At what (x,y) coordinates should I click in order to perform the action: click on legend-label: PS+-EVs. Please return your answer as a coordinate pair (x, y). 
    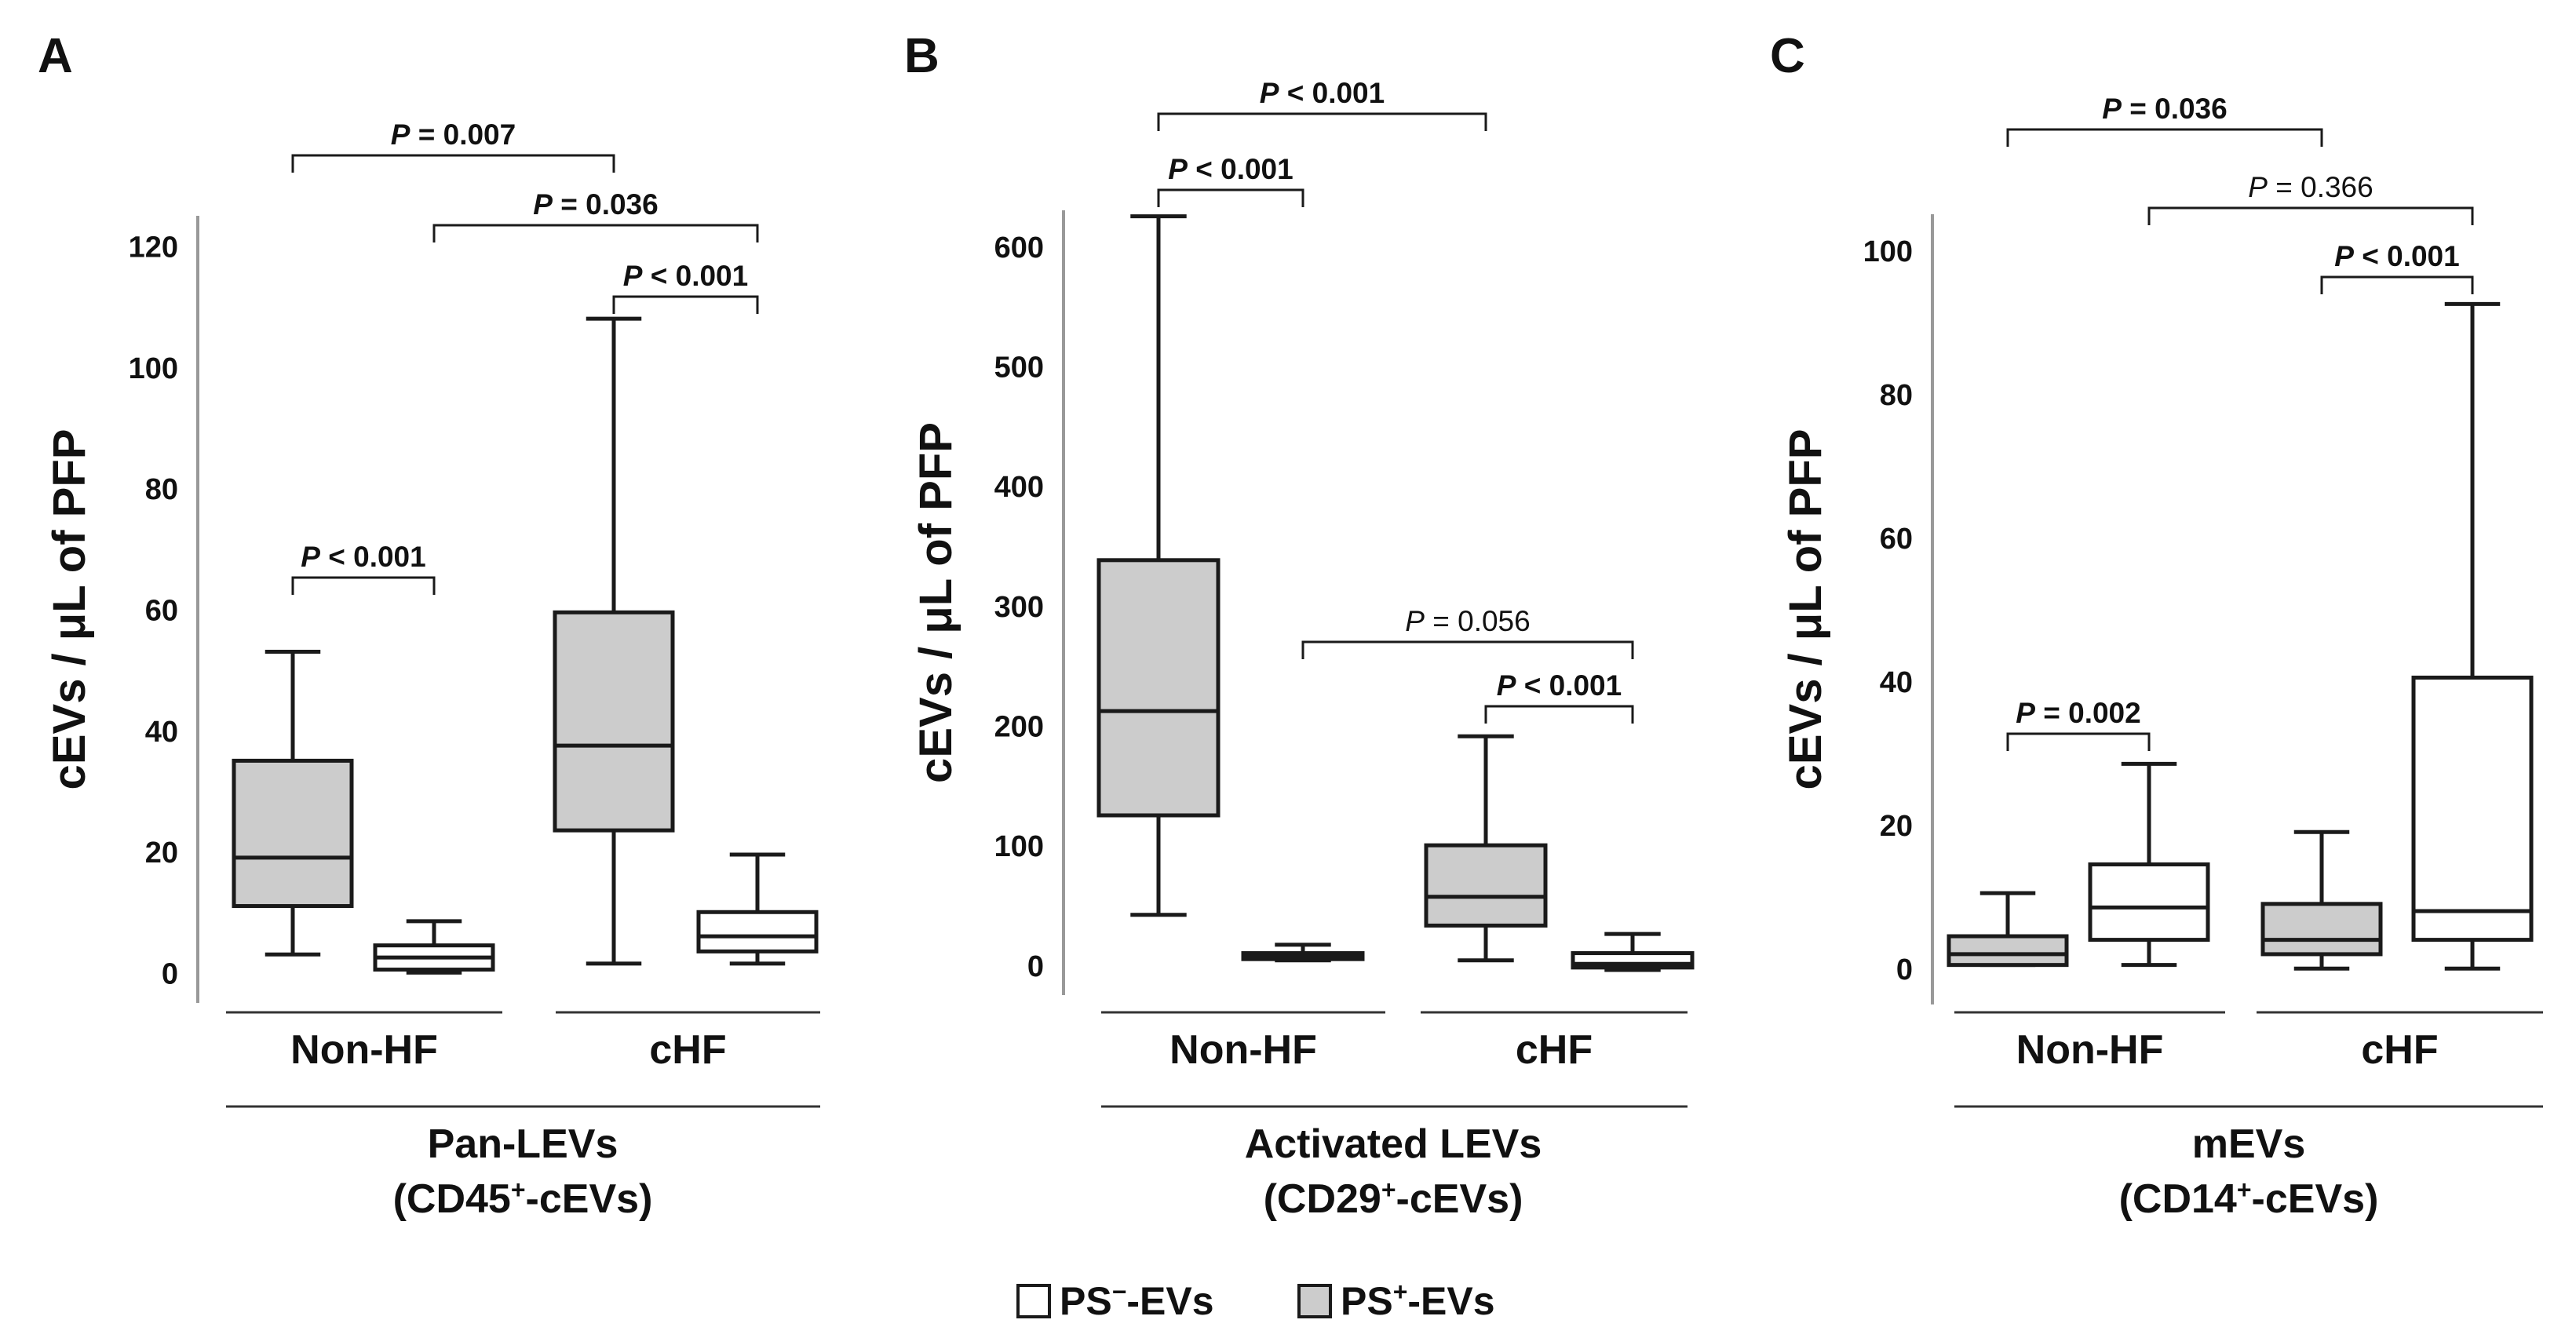
    Looking at the image, I should click on (1418, 1300).